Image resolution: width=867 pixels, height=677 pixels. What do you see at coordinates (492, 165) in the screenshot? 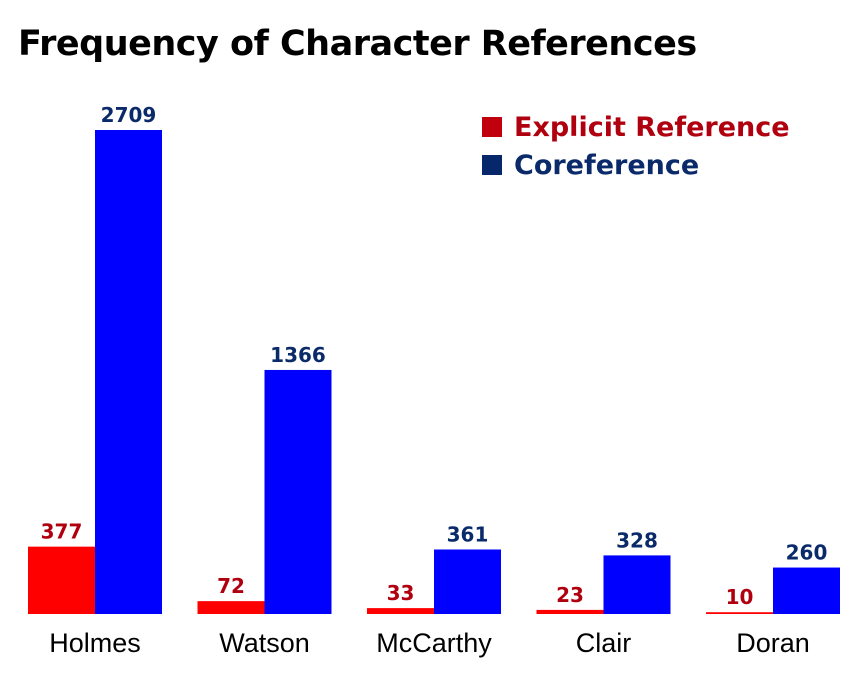
I see `legend-swatch-coreference` at bounding box center [492, 165].